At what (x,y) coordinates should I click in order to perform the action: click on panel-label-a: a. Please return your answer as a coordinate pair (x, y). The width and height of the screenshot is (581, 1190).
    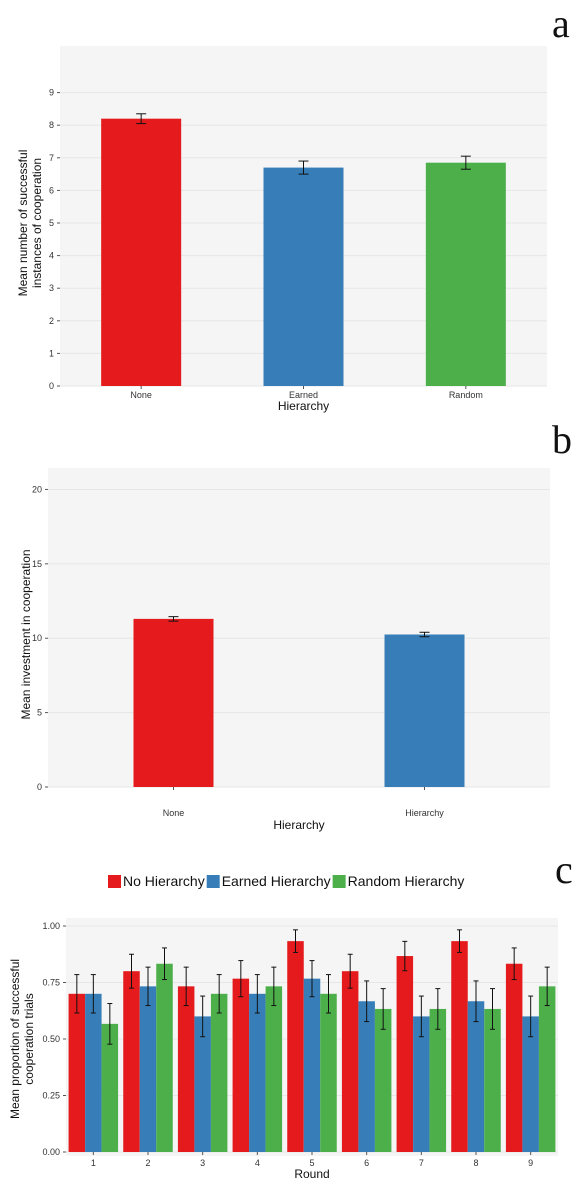
    Looking at the image, I should click on (561, 23).